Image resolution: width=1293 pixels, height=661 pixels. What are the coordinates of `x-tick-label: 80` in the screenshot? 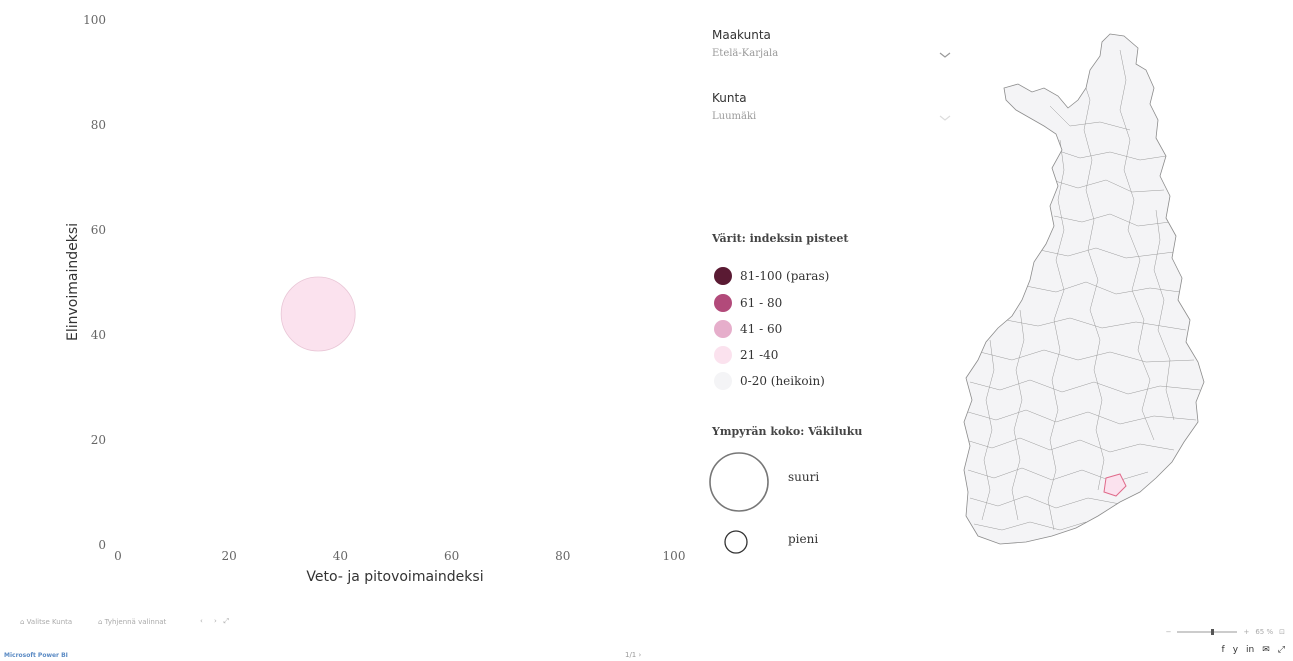 It's located at (562, 556).